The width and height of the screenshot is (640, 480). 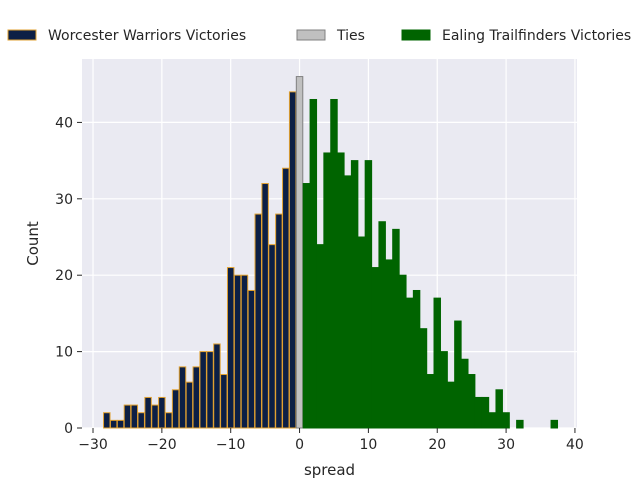 What do you see at coordinates (113, 424) in the screenshot?
I see `bar-worcester--27` at bounding box center [113, 424].